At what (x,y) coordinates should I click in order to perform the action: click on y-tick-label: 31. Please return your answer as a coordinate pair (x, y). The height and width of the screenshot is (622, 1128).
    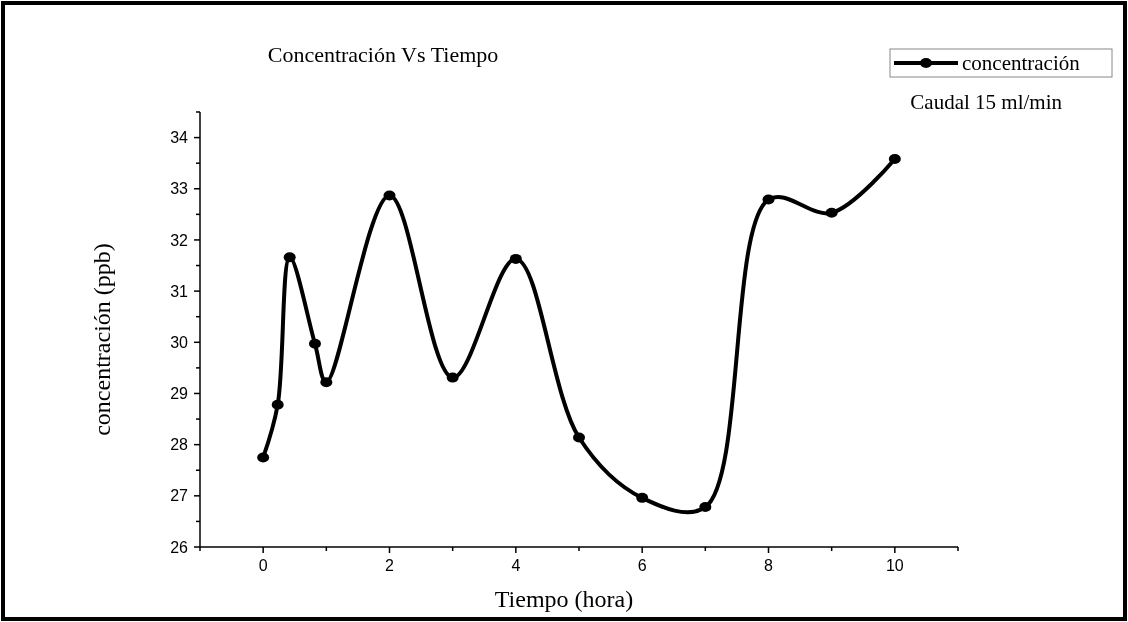
    Looking at the image, I should click on (179, 291).